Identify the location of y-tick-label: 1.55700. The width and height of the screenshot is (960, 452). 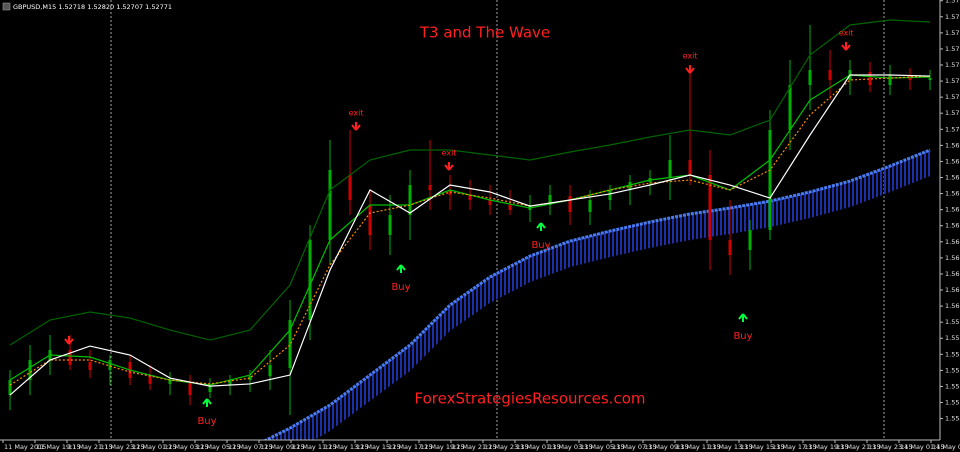
(952, 370).